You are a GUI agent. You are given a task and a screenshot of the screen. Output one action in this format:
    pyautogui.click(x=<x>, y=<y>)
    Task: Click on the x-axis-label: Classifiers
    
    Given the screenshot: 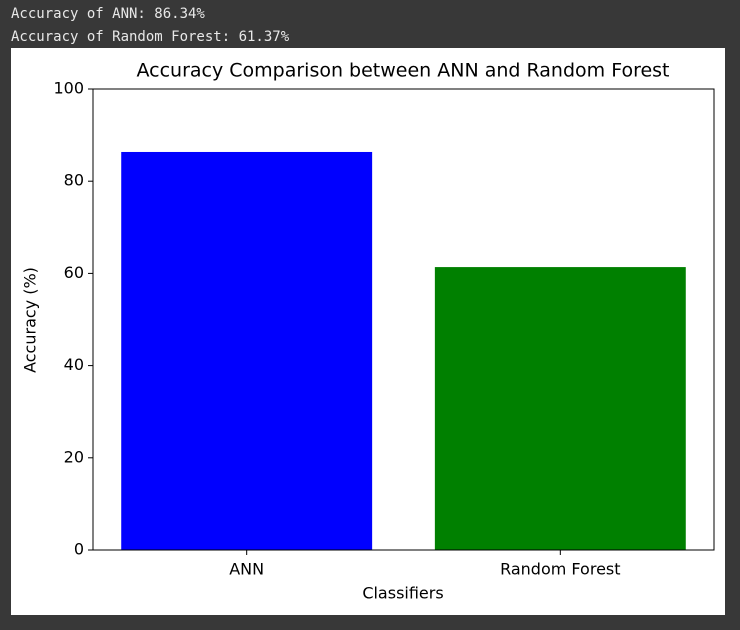 What is the action you would take?
    pyautogui.click(x=402, y=593)
    